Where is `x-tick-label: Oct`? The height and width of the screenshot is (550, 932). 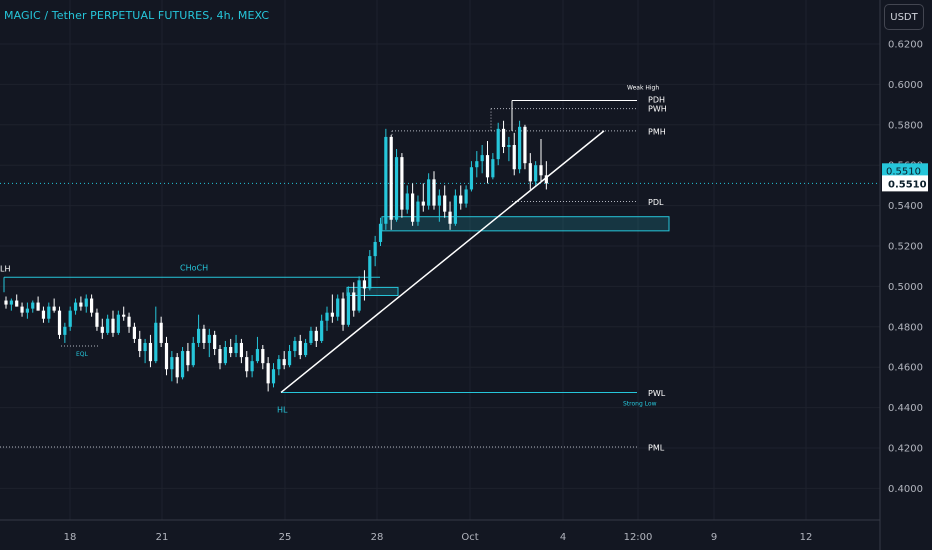
x-tick-label: Oct is located at coordinates (469, 537).